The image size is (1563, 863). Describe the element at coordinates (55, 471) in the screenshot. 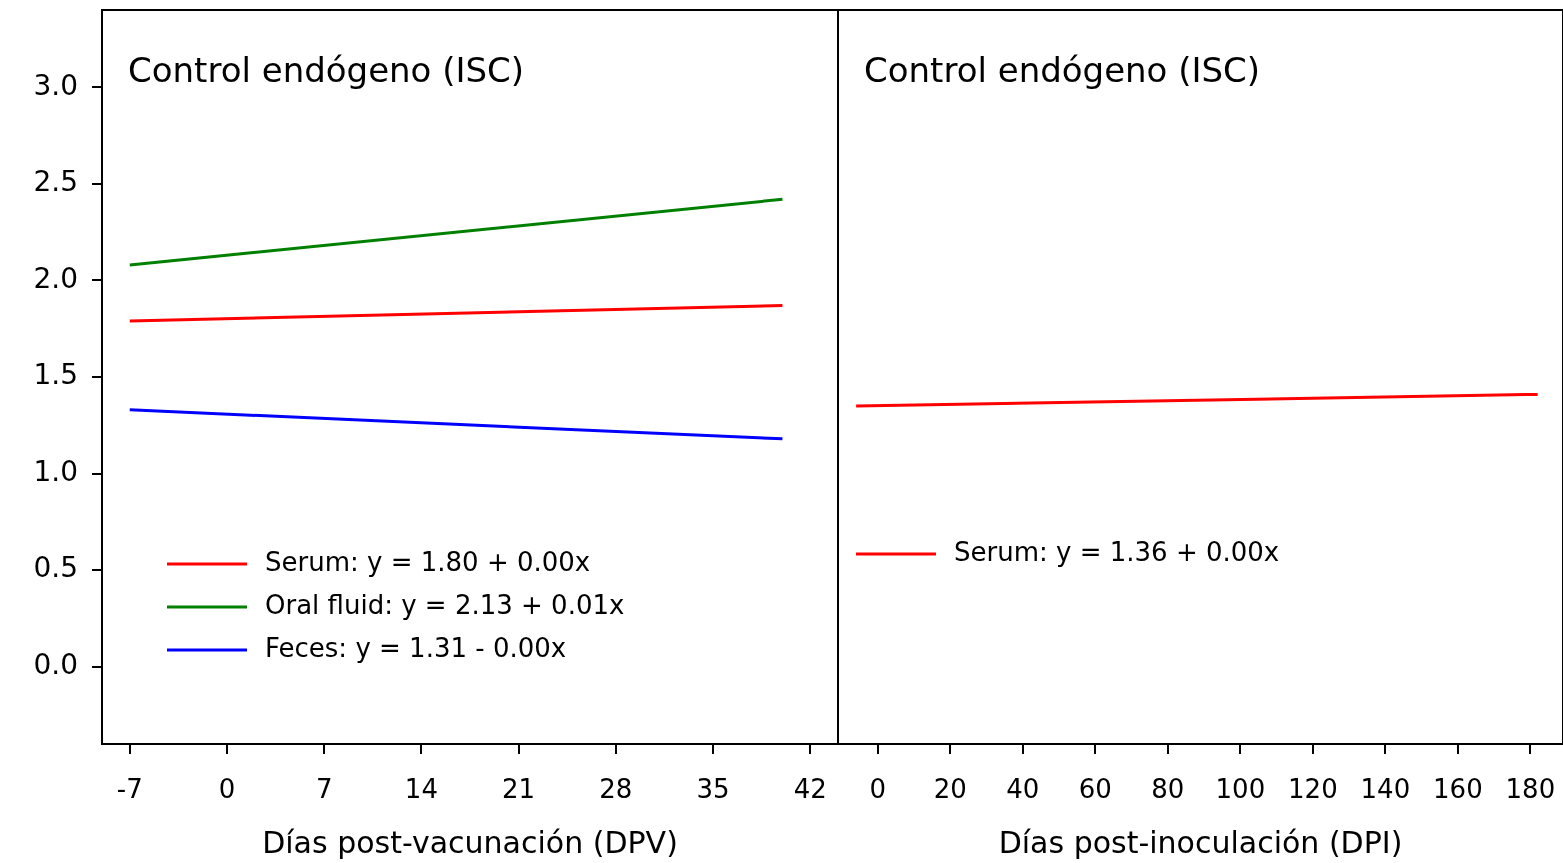

I see `y-tick-label: 1.0` at that location.